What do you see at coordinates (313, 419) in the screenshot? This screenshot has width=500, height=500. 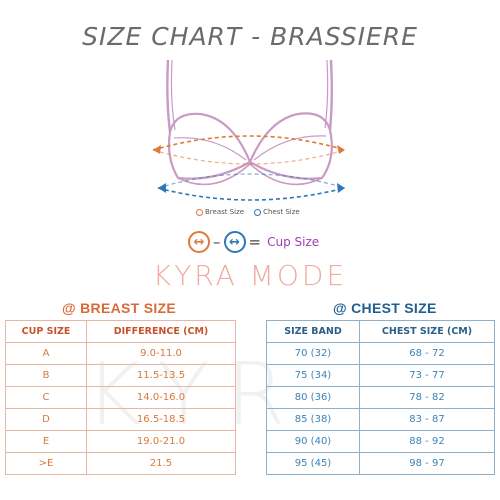 I see `size-band-cell: 85 (38)` at bounding box center [313, 419].